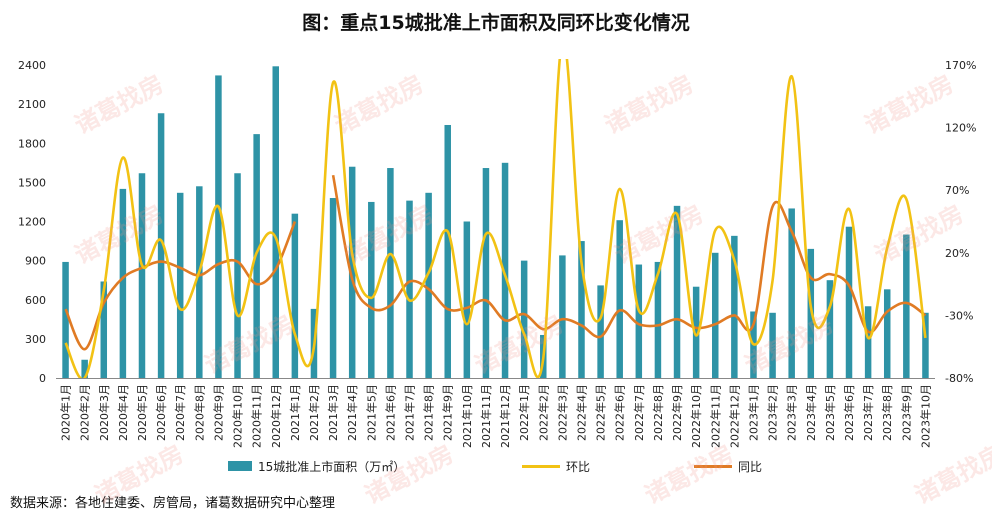 The height and width of the screenshot is (511, 992). What do you see at coordinates (713, 466) in the screenshot?
I see `legend-yoy-swatch` at bounding box center [713, 466].